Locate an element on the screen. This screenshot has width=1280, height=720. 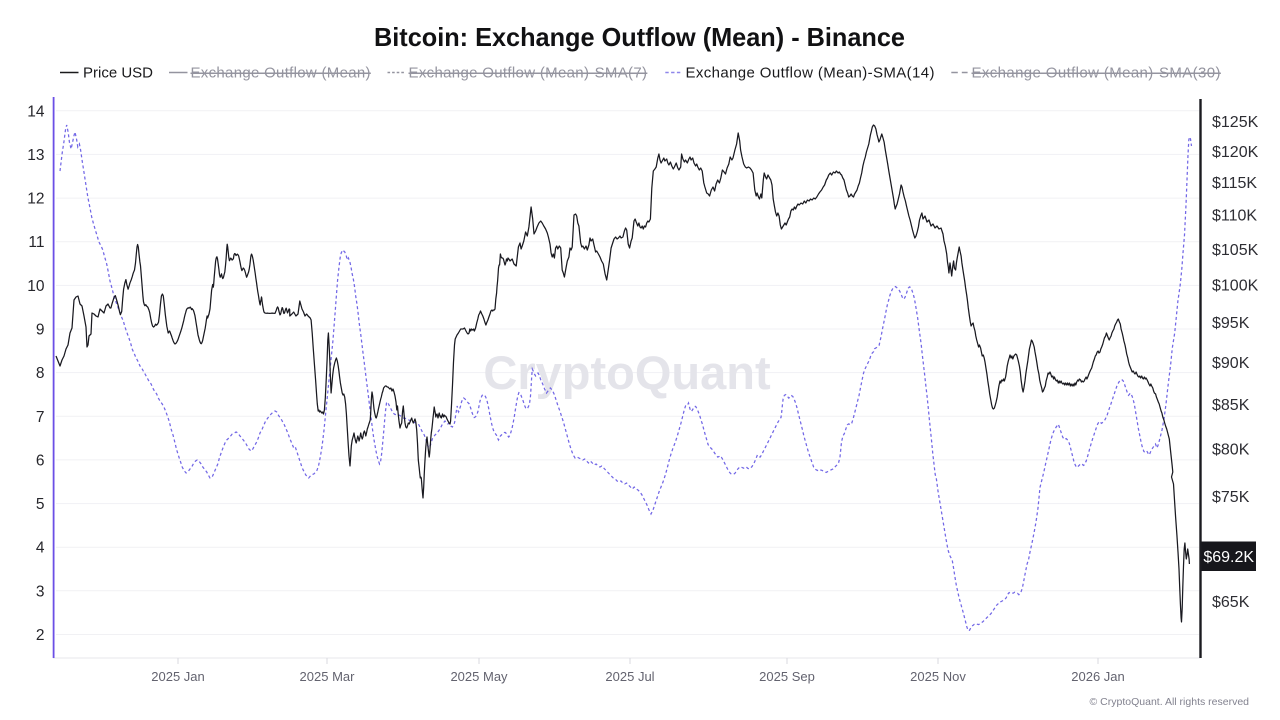
svg-text: $69.2K is located at coordinates (1228, 557).